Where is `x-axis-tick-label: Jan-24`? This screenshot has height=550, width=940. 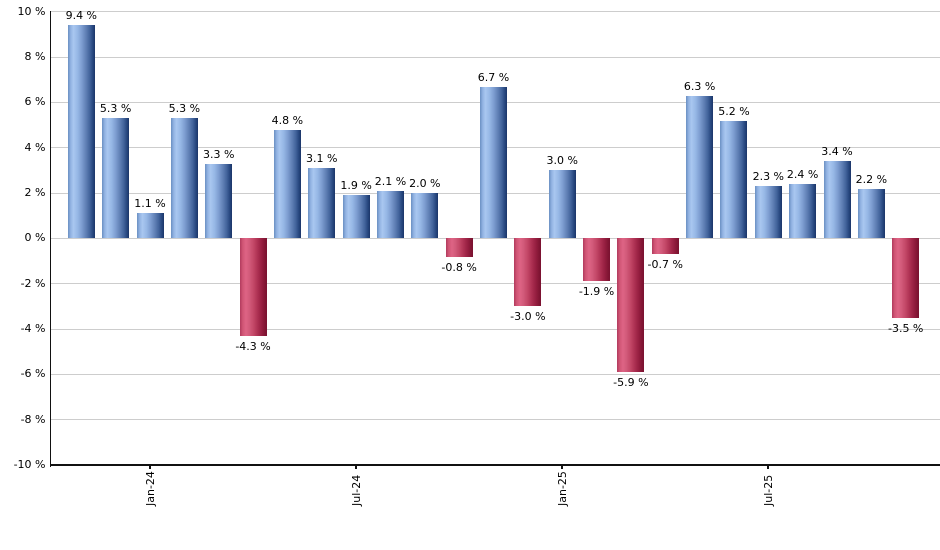
x-axis-tick-label: Jan-24 is located at coordinates (150, 488).